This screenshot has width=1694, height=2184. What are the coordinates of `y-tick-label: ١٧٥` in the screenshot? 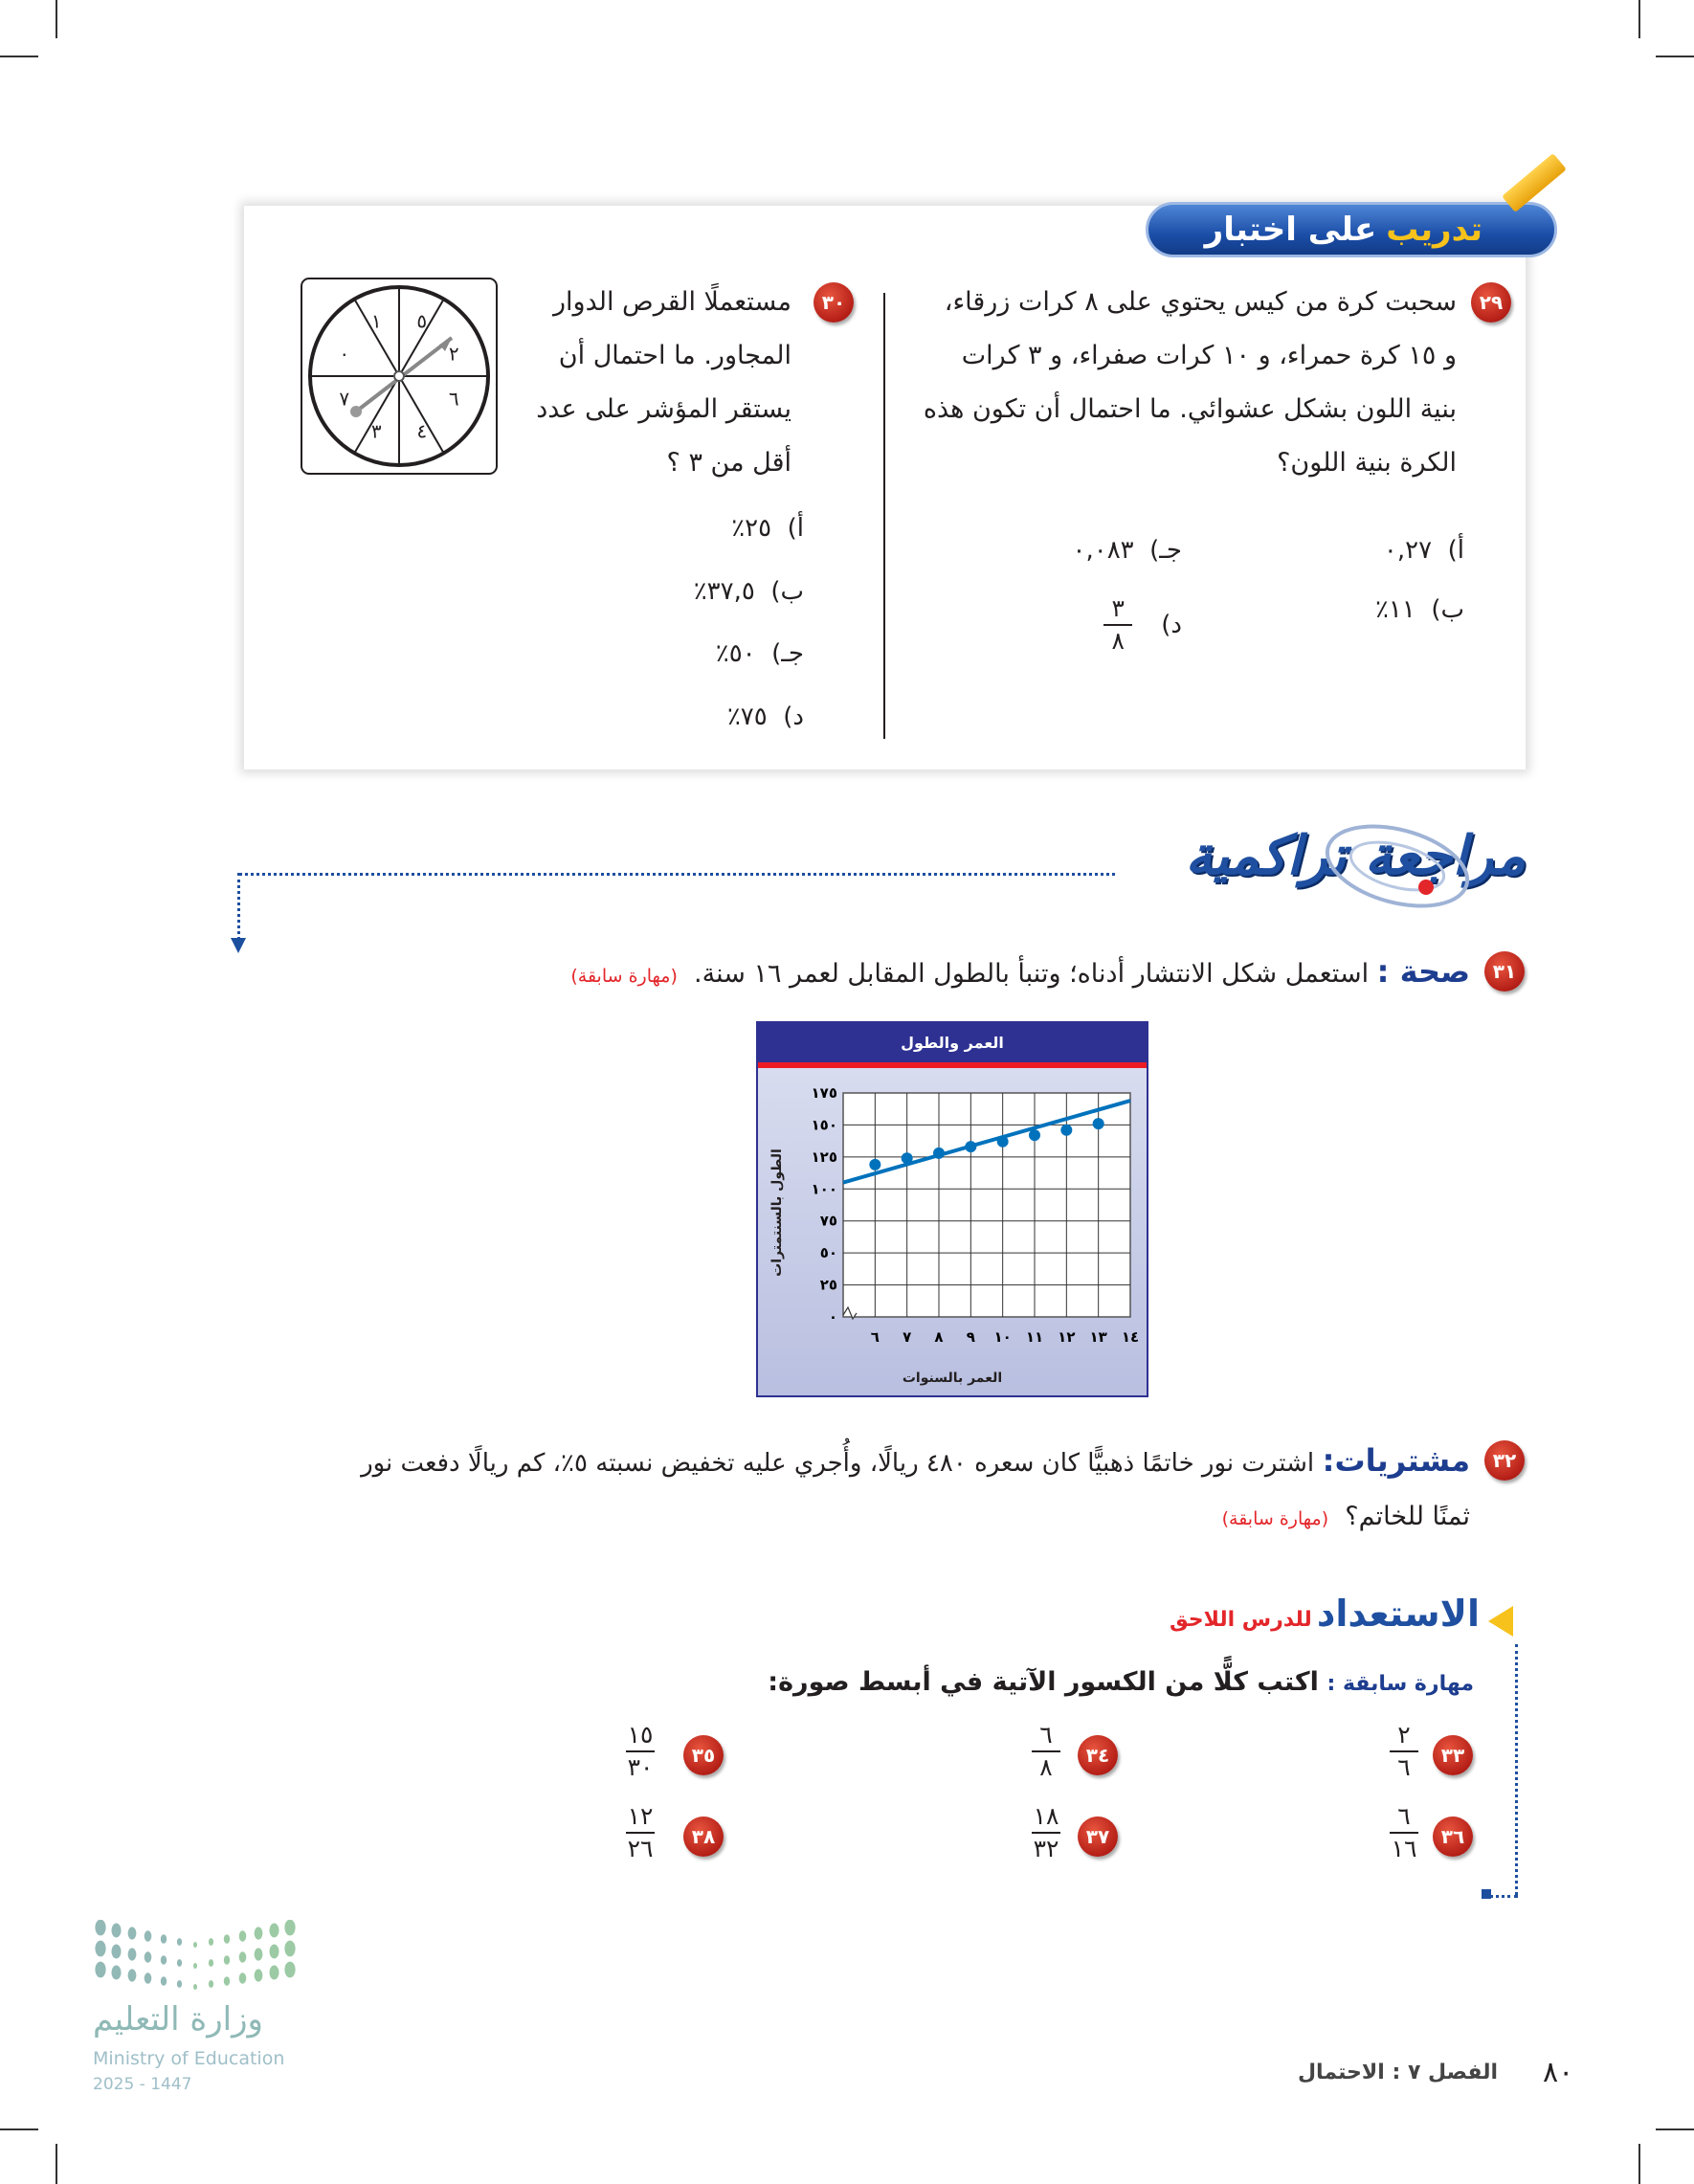 It's located at (824, 1093).